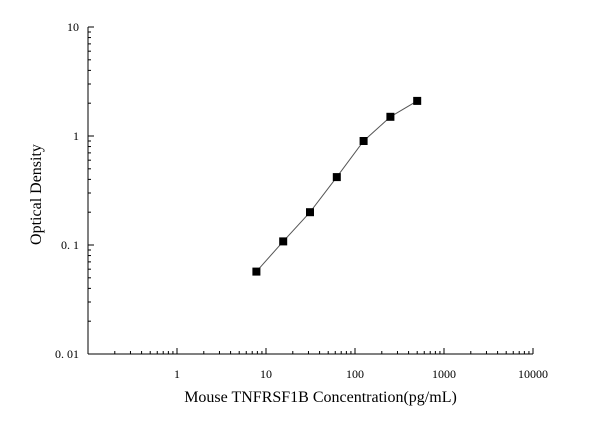 This screenshot has height=423, width=600. Describe the element at coordinates (67, 354) in the screenshot. I see `y-tick-label: 0. 01` at that location.